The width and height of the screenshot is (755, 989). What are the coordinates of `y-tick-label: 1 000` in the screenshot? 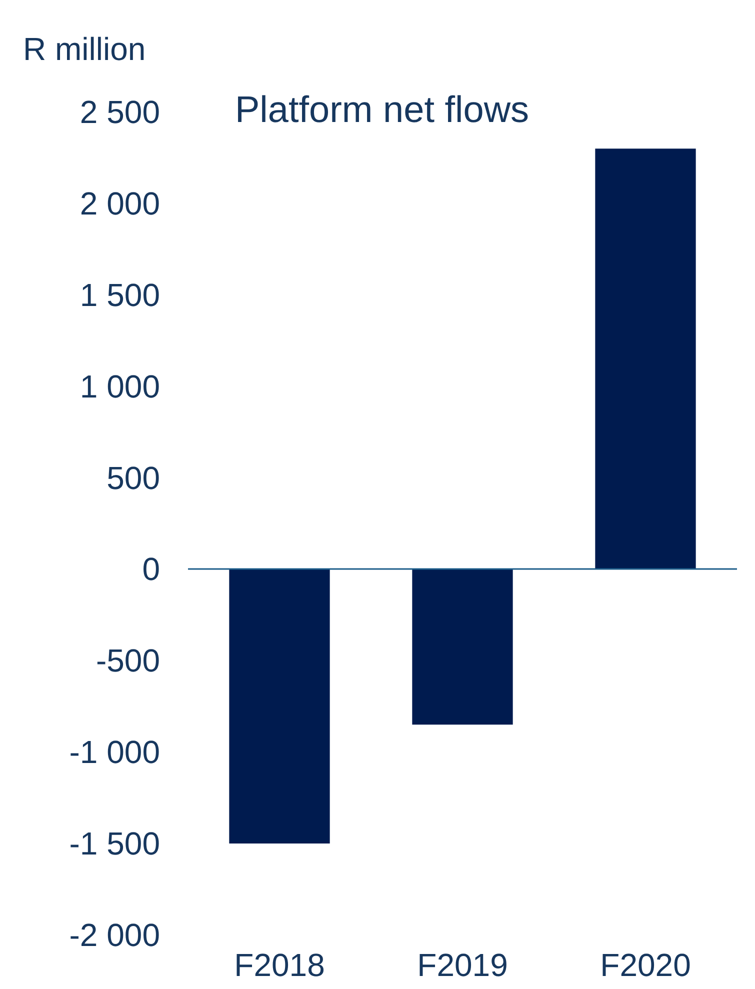 It's located at (120, 386).